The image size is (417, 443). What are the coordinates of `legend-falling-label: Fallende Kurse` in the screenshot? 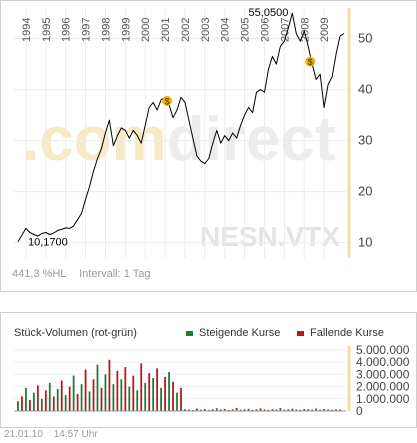 It's located at (347, 333).